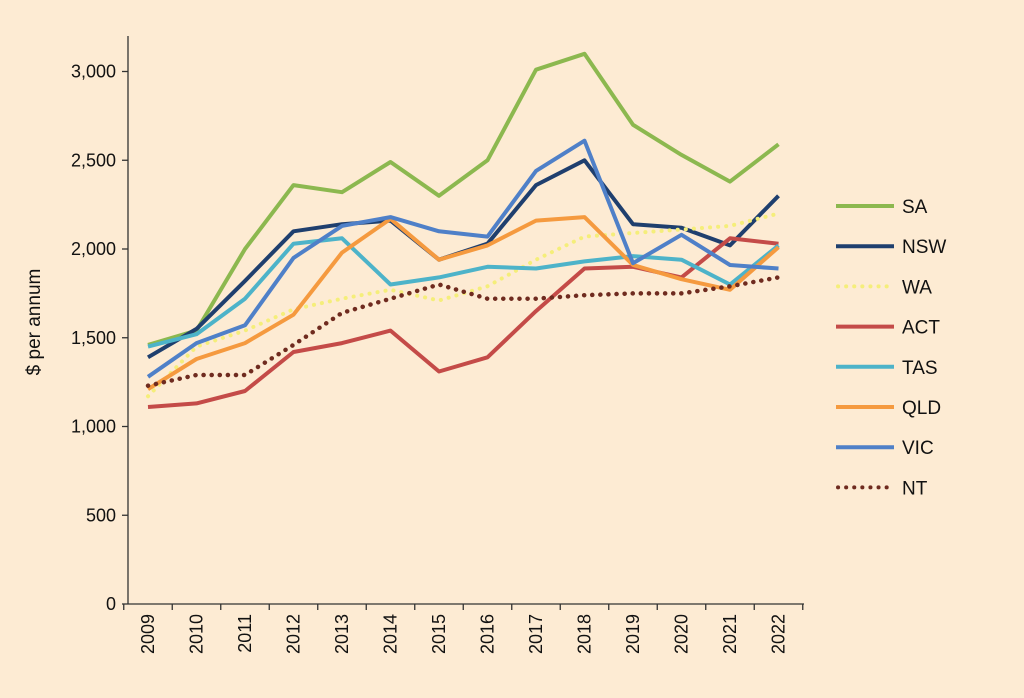 This screenshot has width=1024, height=698. Describe the element at coordinates (93, 249) in the screenshot. I see `y-tick-label: 2,000` at that location.